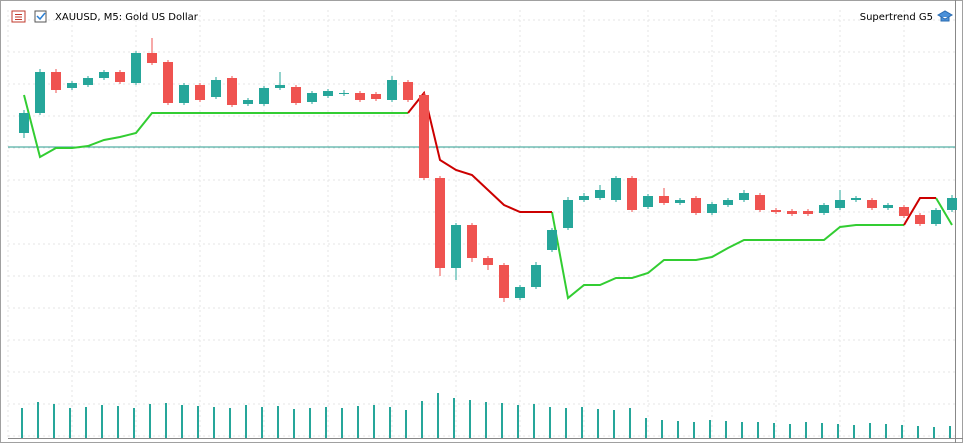  What do you see at coordinates (29, 16) in the screenshot?
I see `menu-icon` at bounding box center [29, 16].